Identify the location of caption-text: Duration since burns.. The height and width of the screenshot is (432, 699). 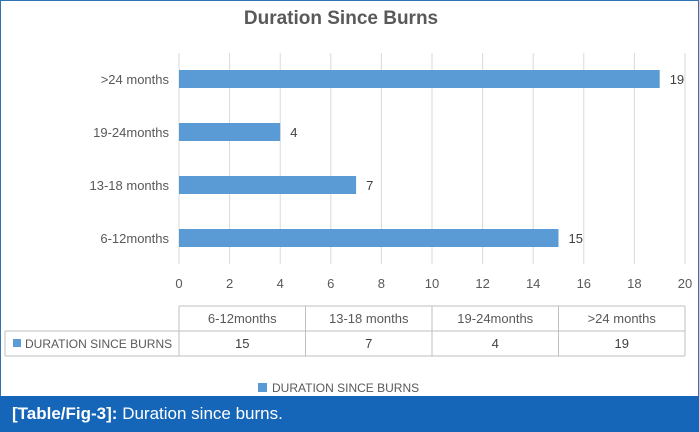
(202, 413).